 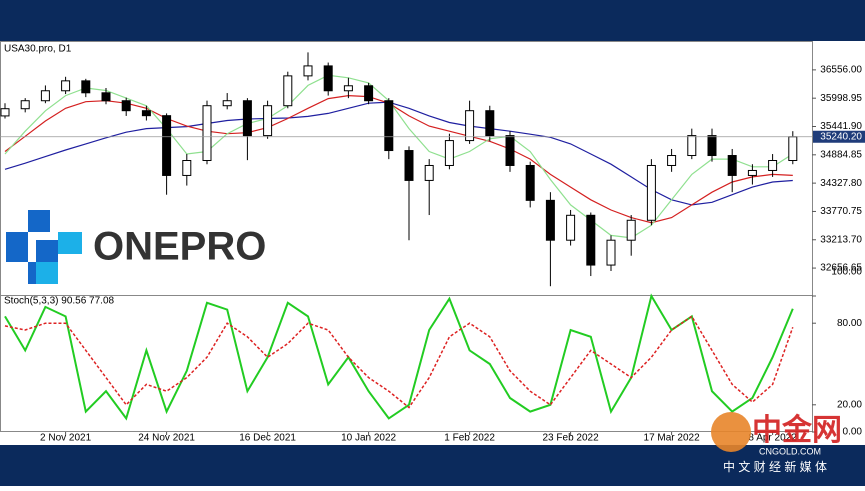 What do you see at coordinates (846, 272) in the screenshot?
I see `y-tick-label: 100.00` at bounding box center [846, 272].